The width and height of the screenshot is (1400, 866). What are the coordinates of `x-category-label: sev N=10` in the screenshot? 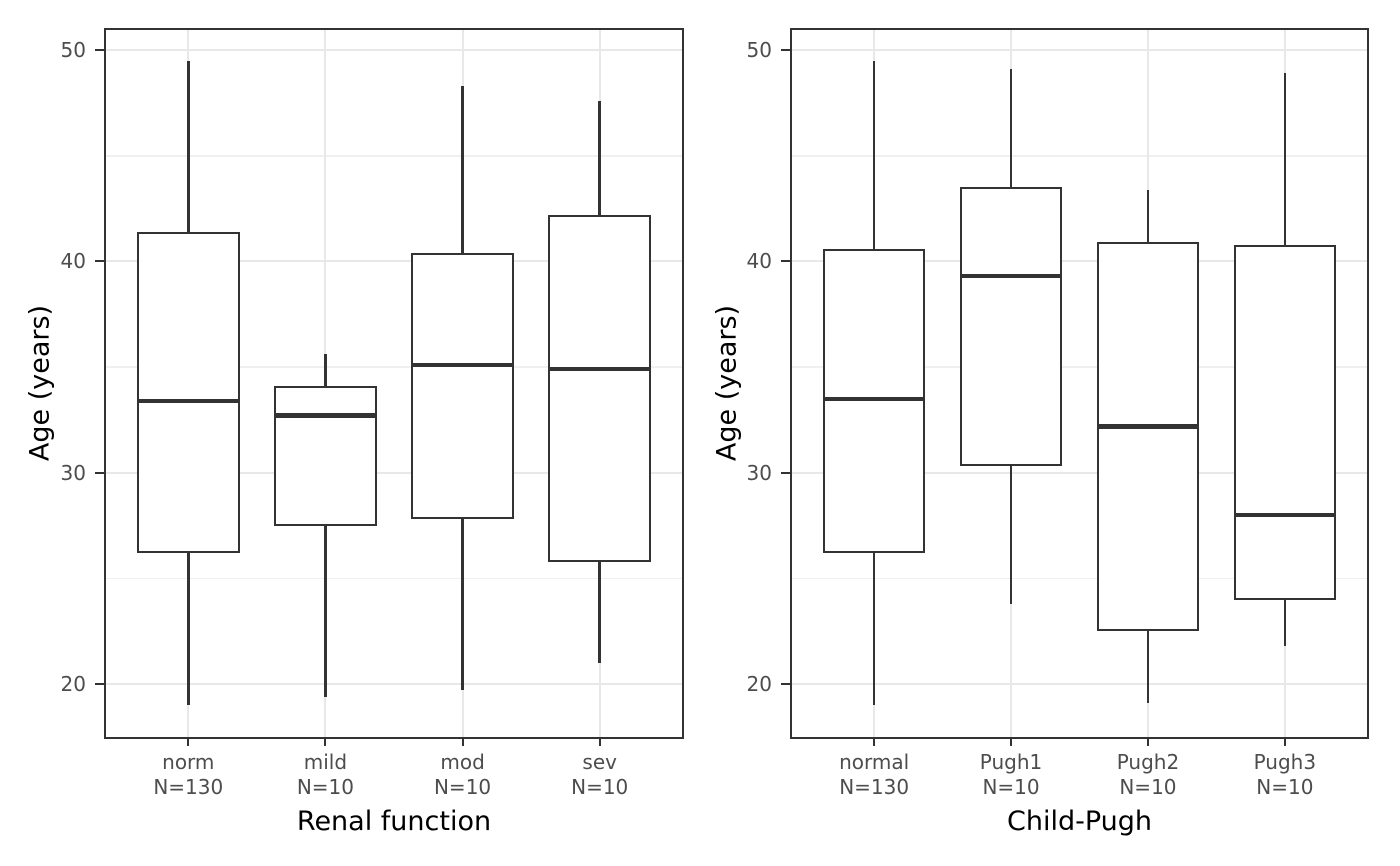 It's located at (600, 775).